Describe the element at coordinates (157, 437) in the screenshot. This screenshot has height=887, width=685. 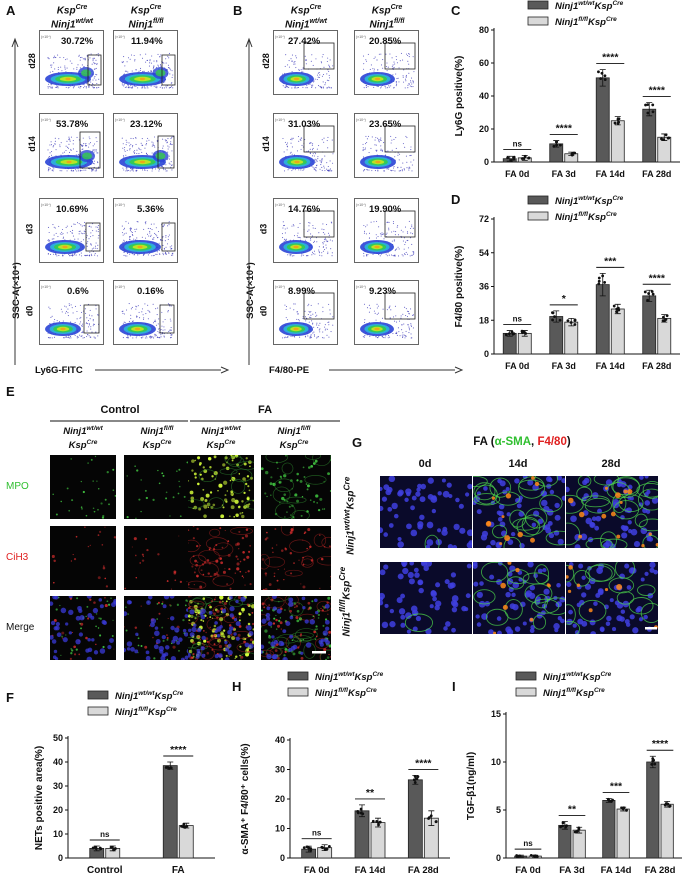
I see `e-column-header-1: Ninj1fl/fl KspCre` at that location.